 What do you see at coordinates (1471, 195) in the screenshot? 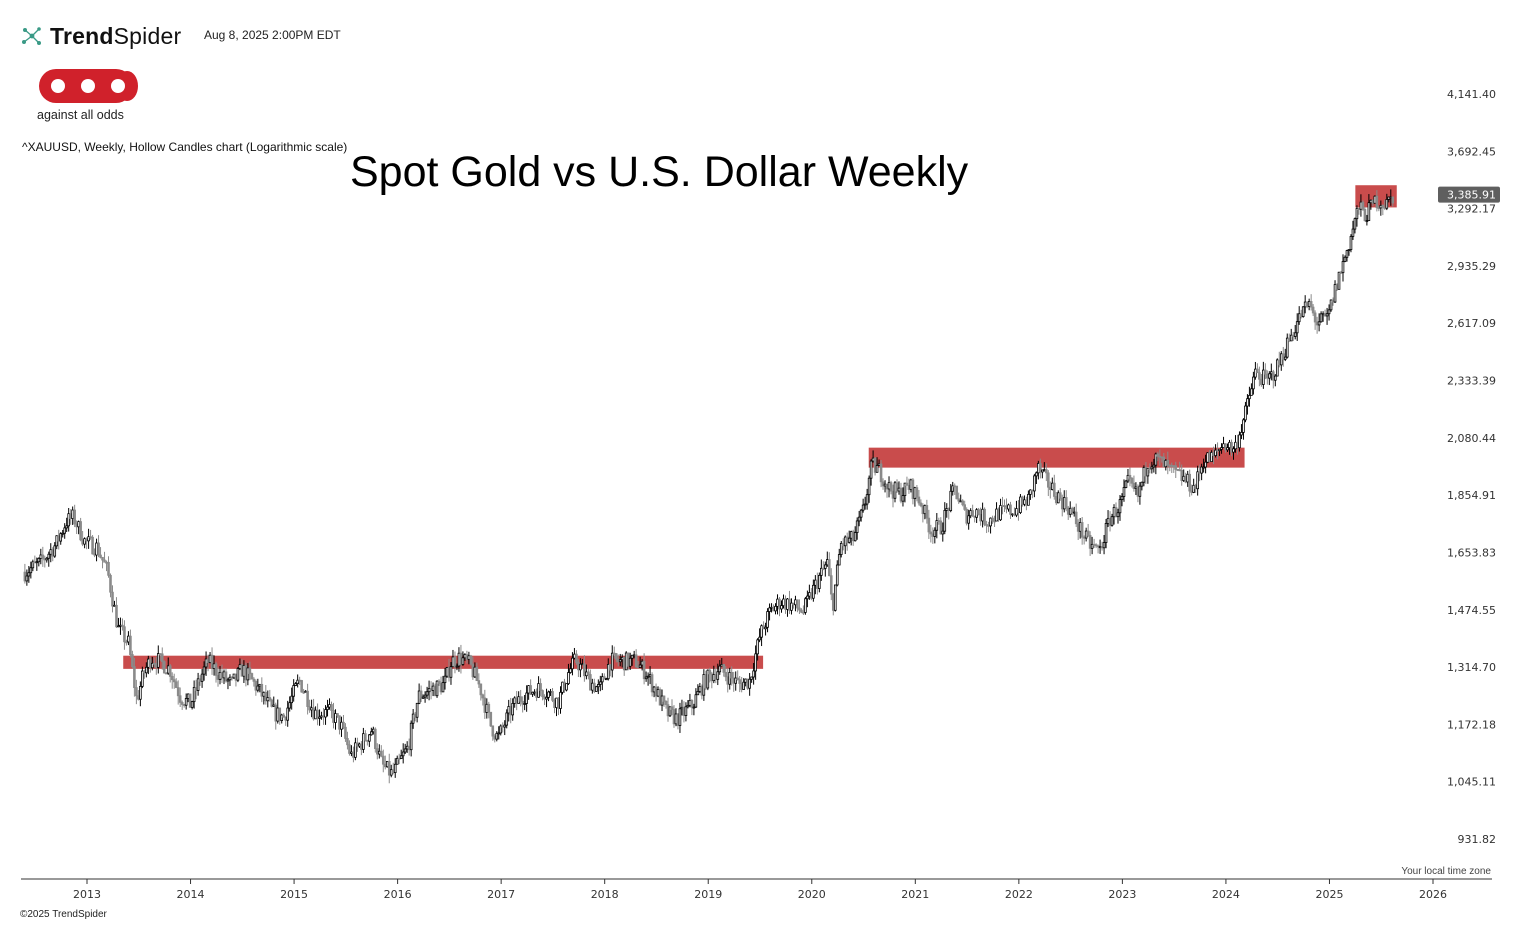
I see `last-price-label: 3,385.91` at bounding box center [1471, 195].